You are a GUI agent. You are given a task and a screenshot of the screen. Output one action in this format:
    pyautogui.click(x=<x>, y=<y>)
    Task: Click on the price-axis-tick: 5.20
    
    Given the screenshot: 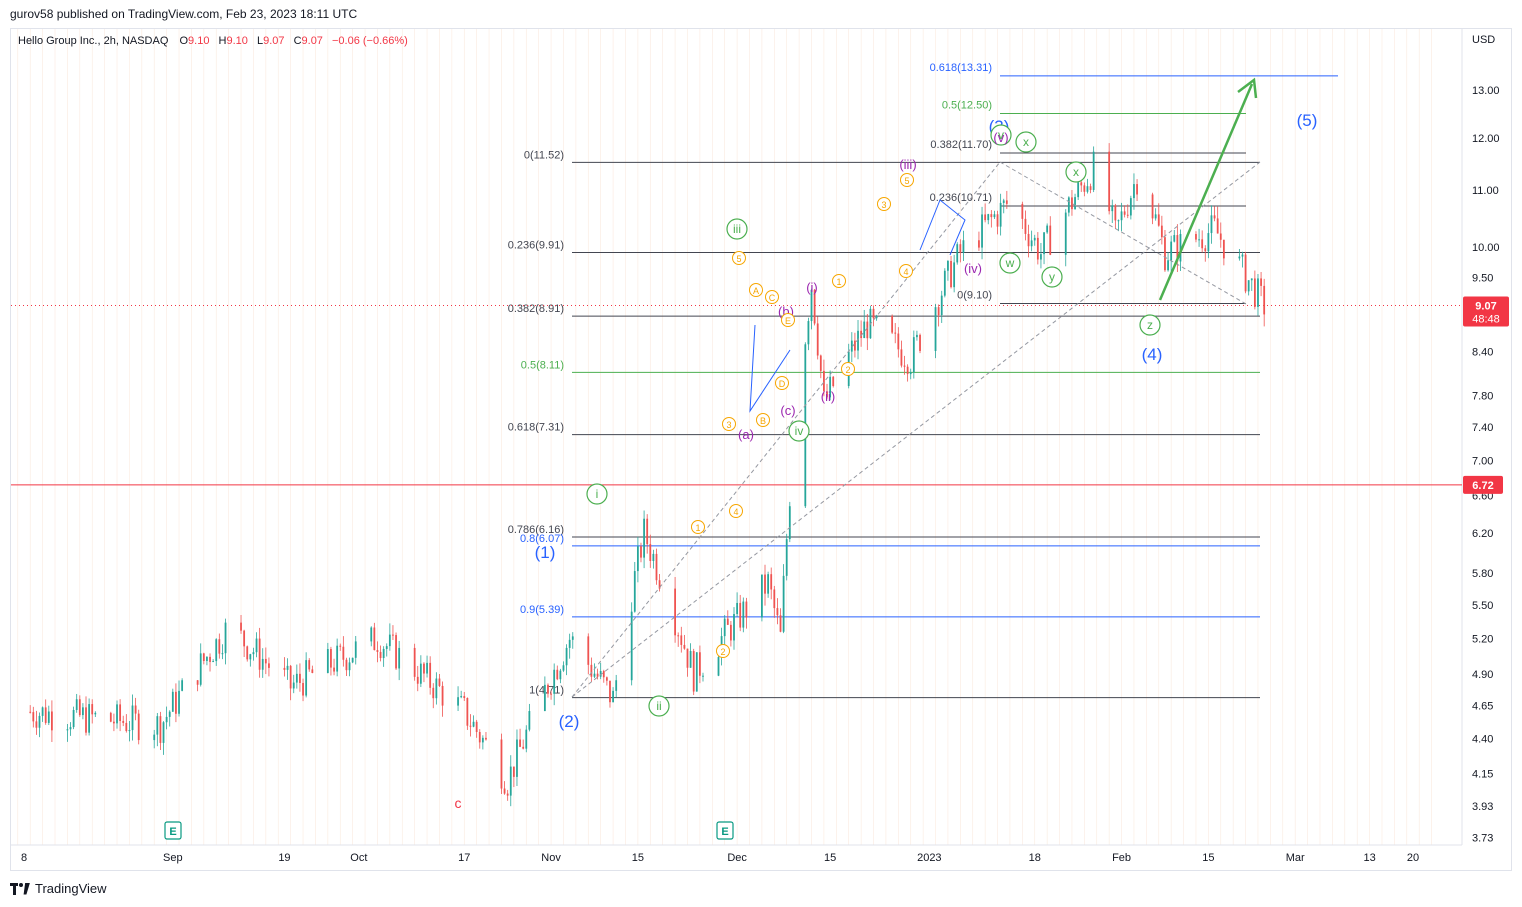 What is the action you would take?
    pyautogui.click(x=1482, y=639)
    